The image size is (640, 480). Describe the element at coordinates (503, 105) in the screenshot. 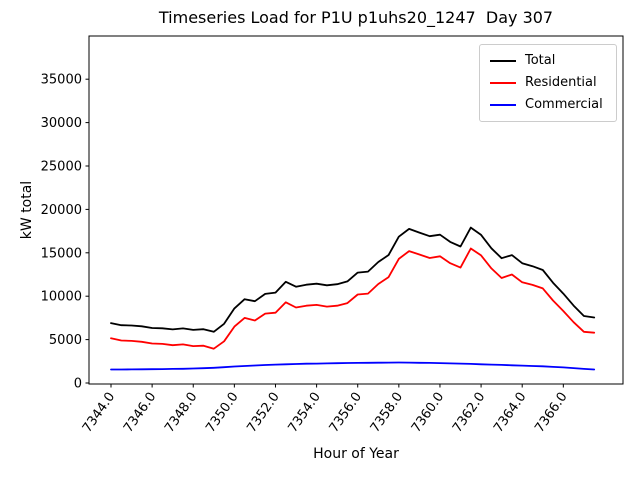

I see `commercial-line-swatch` at that location.